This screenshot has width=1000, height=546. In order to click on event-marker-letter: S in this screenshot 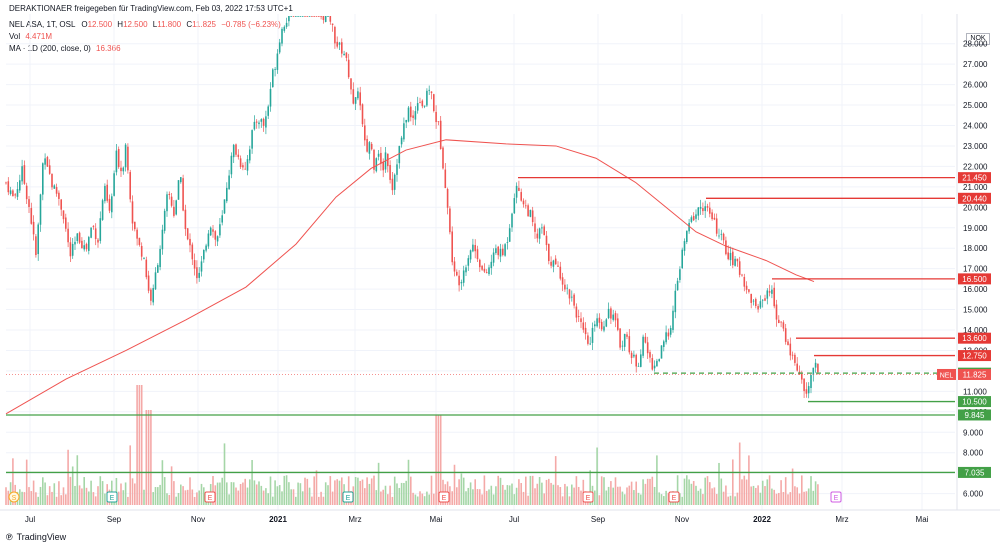, I will do `click(14, 498)`.